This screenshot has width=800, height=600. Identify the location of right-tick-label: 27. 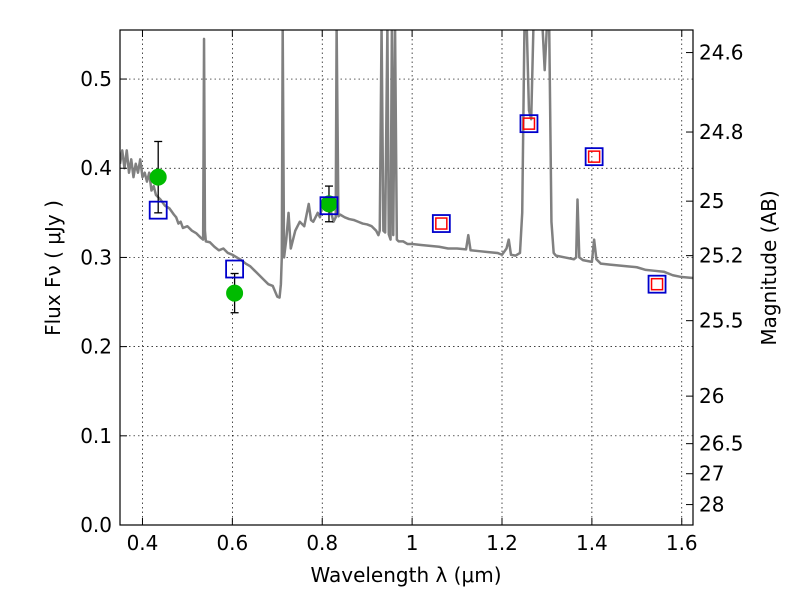
(711, 474).